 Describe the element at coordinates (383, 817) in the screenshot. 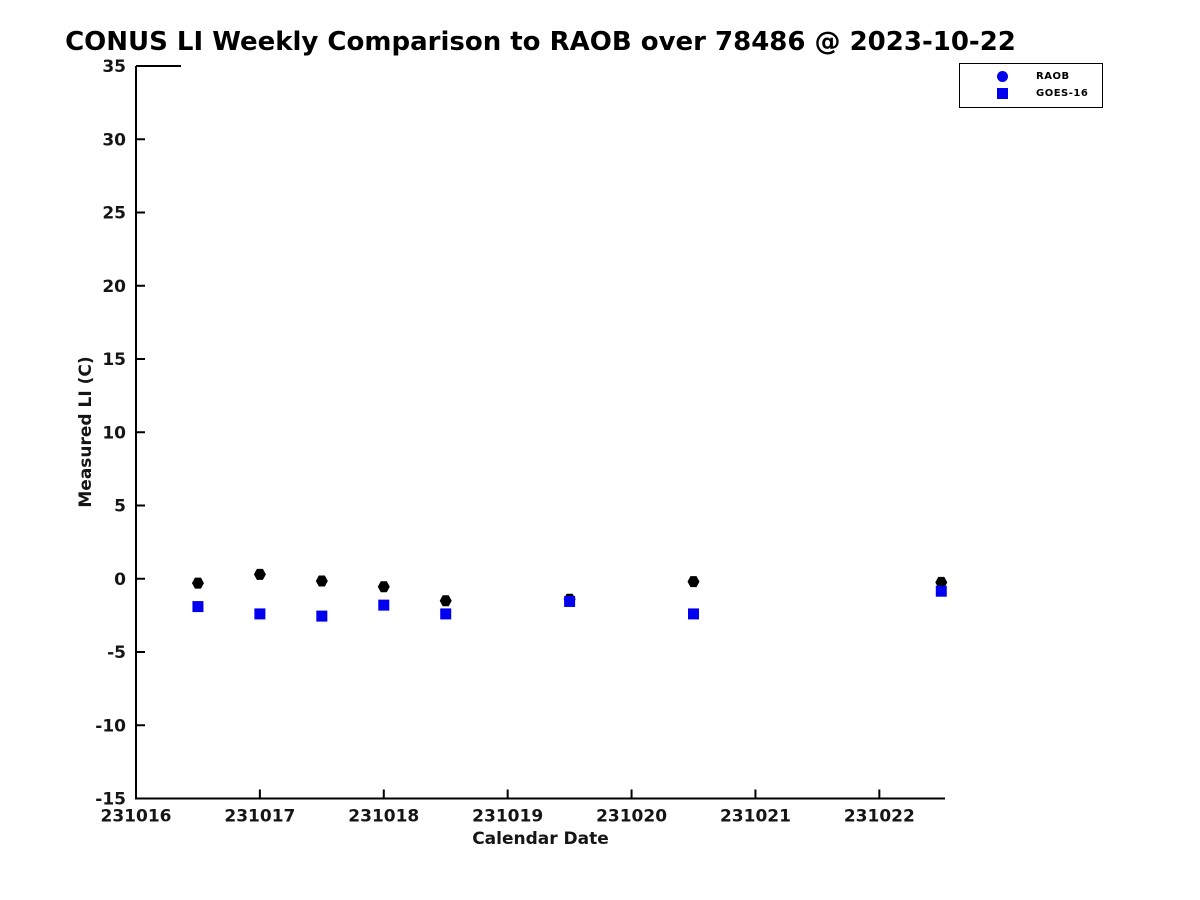

I see `x-tick-label: 231018` at that location.